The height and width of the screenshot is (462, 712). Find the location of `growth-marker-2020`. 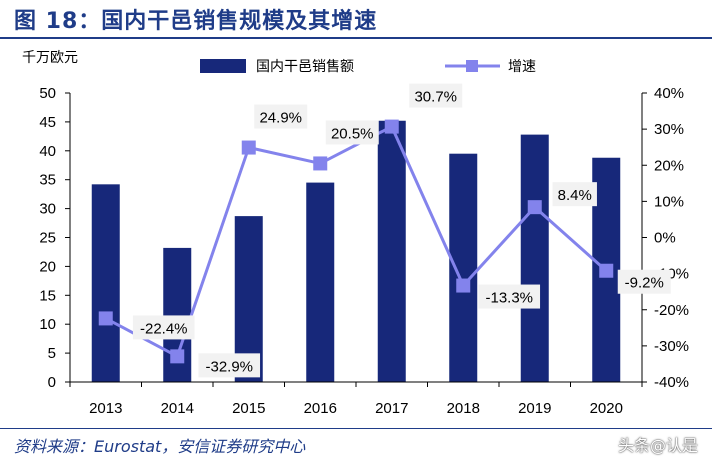

growth-marker-2020 is located at coordinates (606, 270).